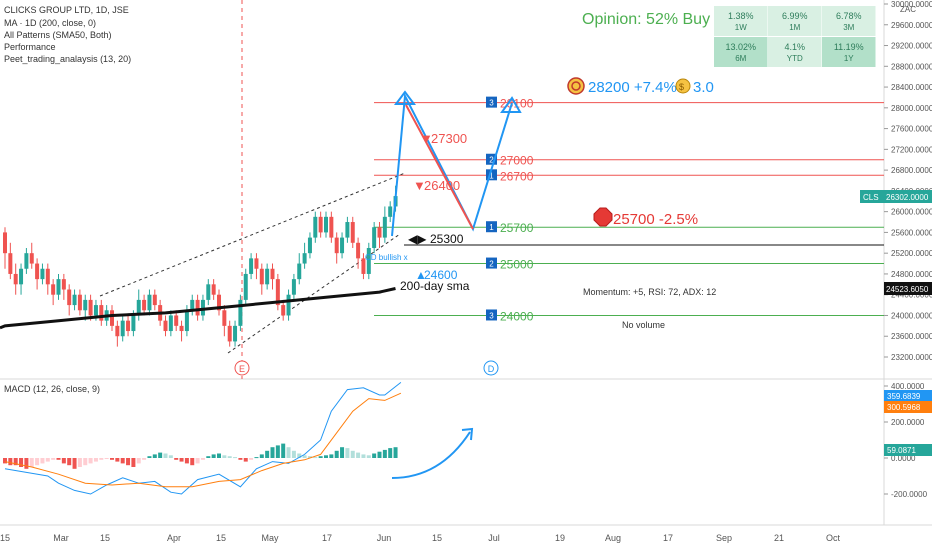 The image size is (932, 550). I want to click on time-tick-label: Apr, so click(174, 538).